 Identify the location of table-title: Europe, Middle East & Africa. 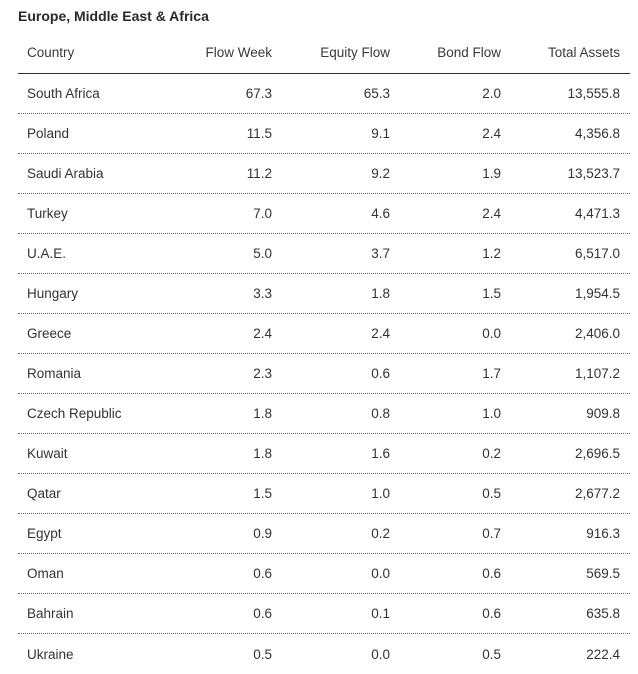
(113, 16).